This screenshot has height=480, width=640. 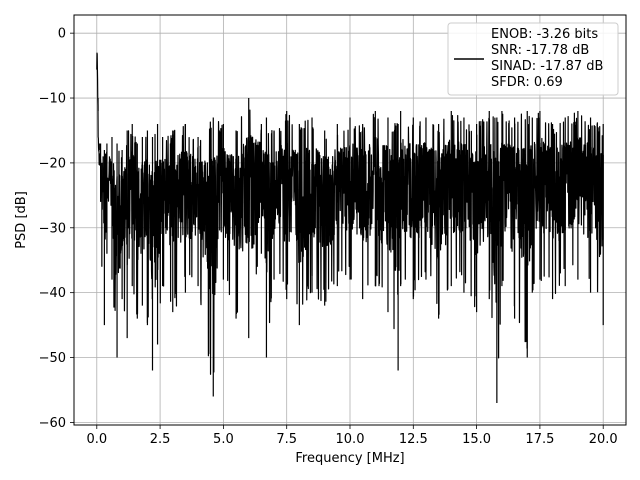 What do you see at coordinates (96, 439) in the screenshot?
I see `x-tick-label: 0.0` at bounding box center [96, 439].